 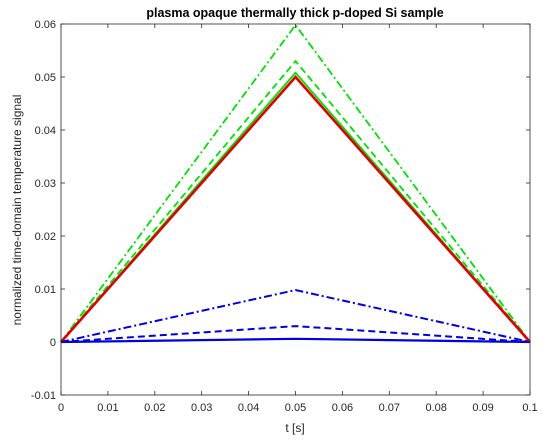 What do you see at coordinates (248, 408) in the screenshot?
I see `x-tick-label: 0.04` at bounding box center [248, 408].